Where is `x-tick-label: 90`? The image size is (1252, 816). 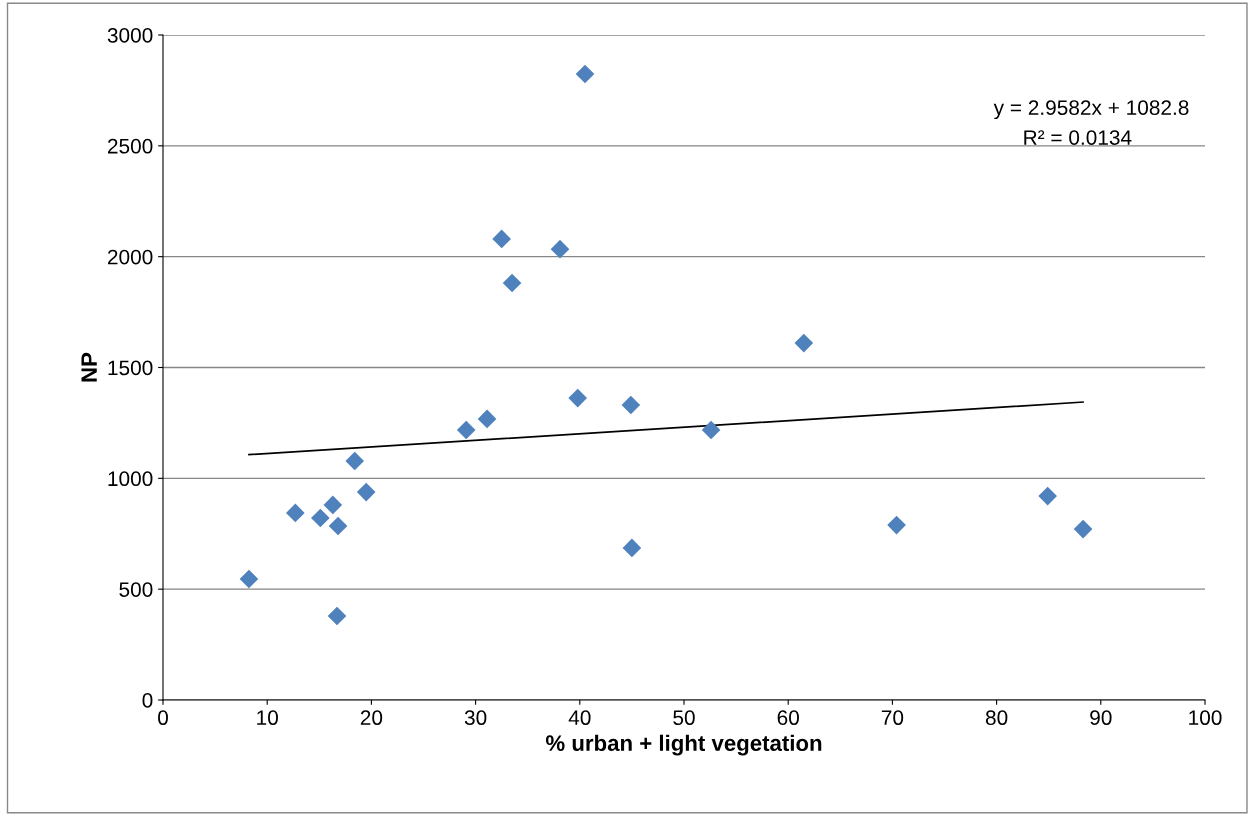
x-tick-label: 90 is located at coordinates (1101, 718).